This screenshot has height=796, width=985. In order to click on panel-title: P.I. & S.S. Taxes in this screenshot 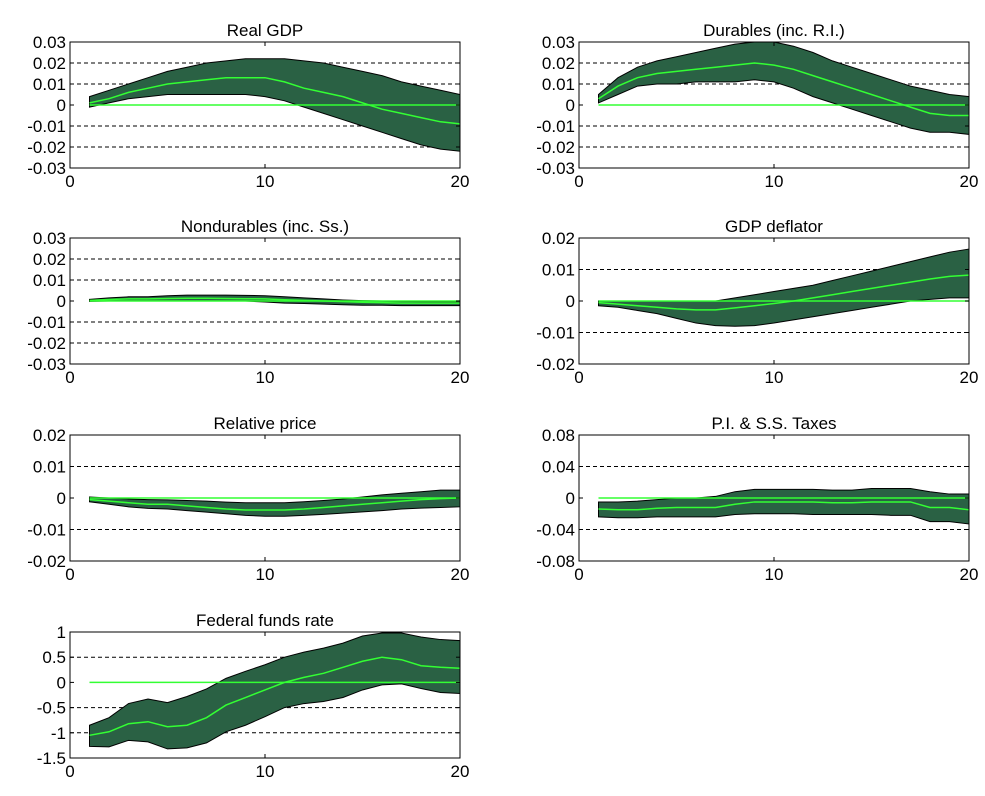, I will do `click(773, 423)`.